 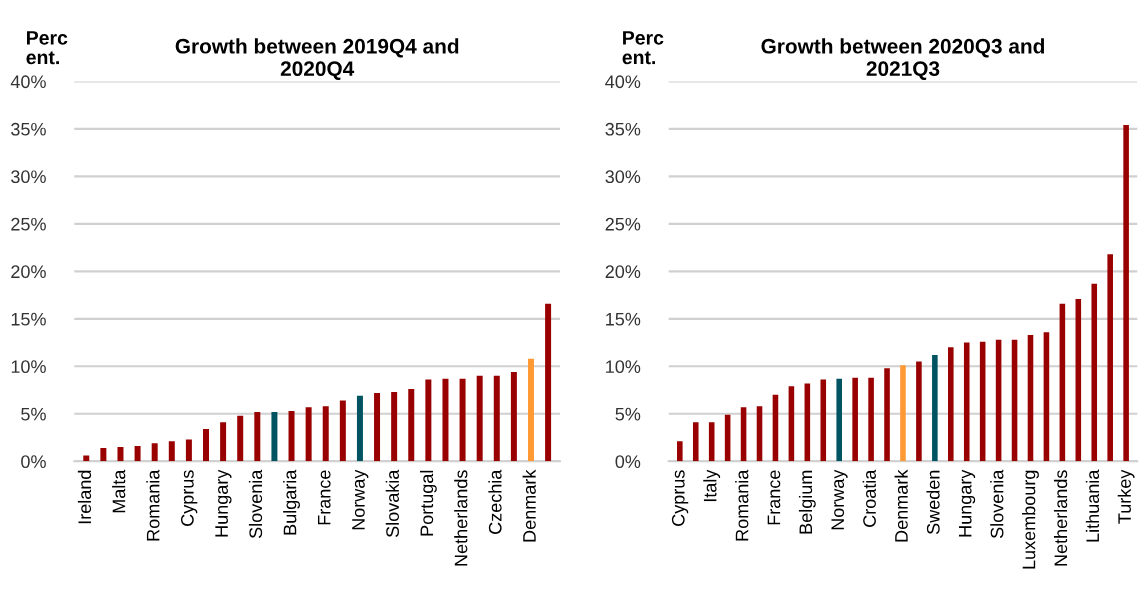 What do you see at coordinates (428, 503) in the screenshot?
I see `x-tick-label: Portugal` at bounding box center [428, 503].